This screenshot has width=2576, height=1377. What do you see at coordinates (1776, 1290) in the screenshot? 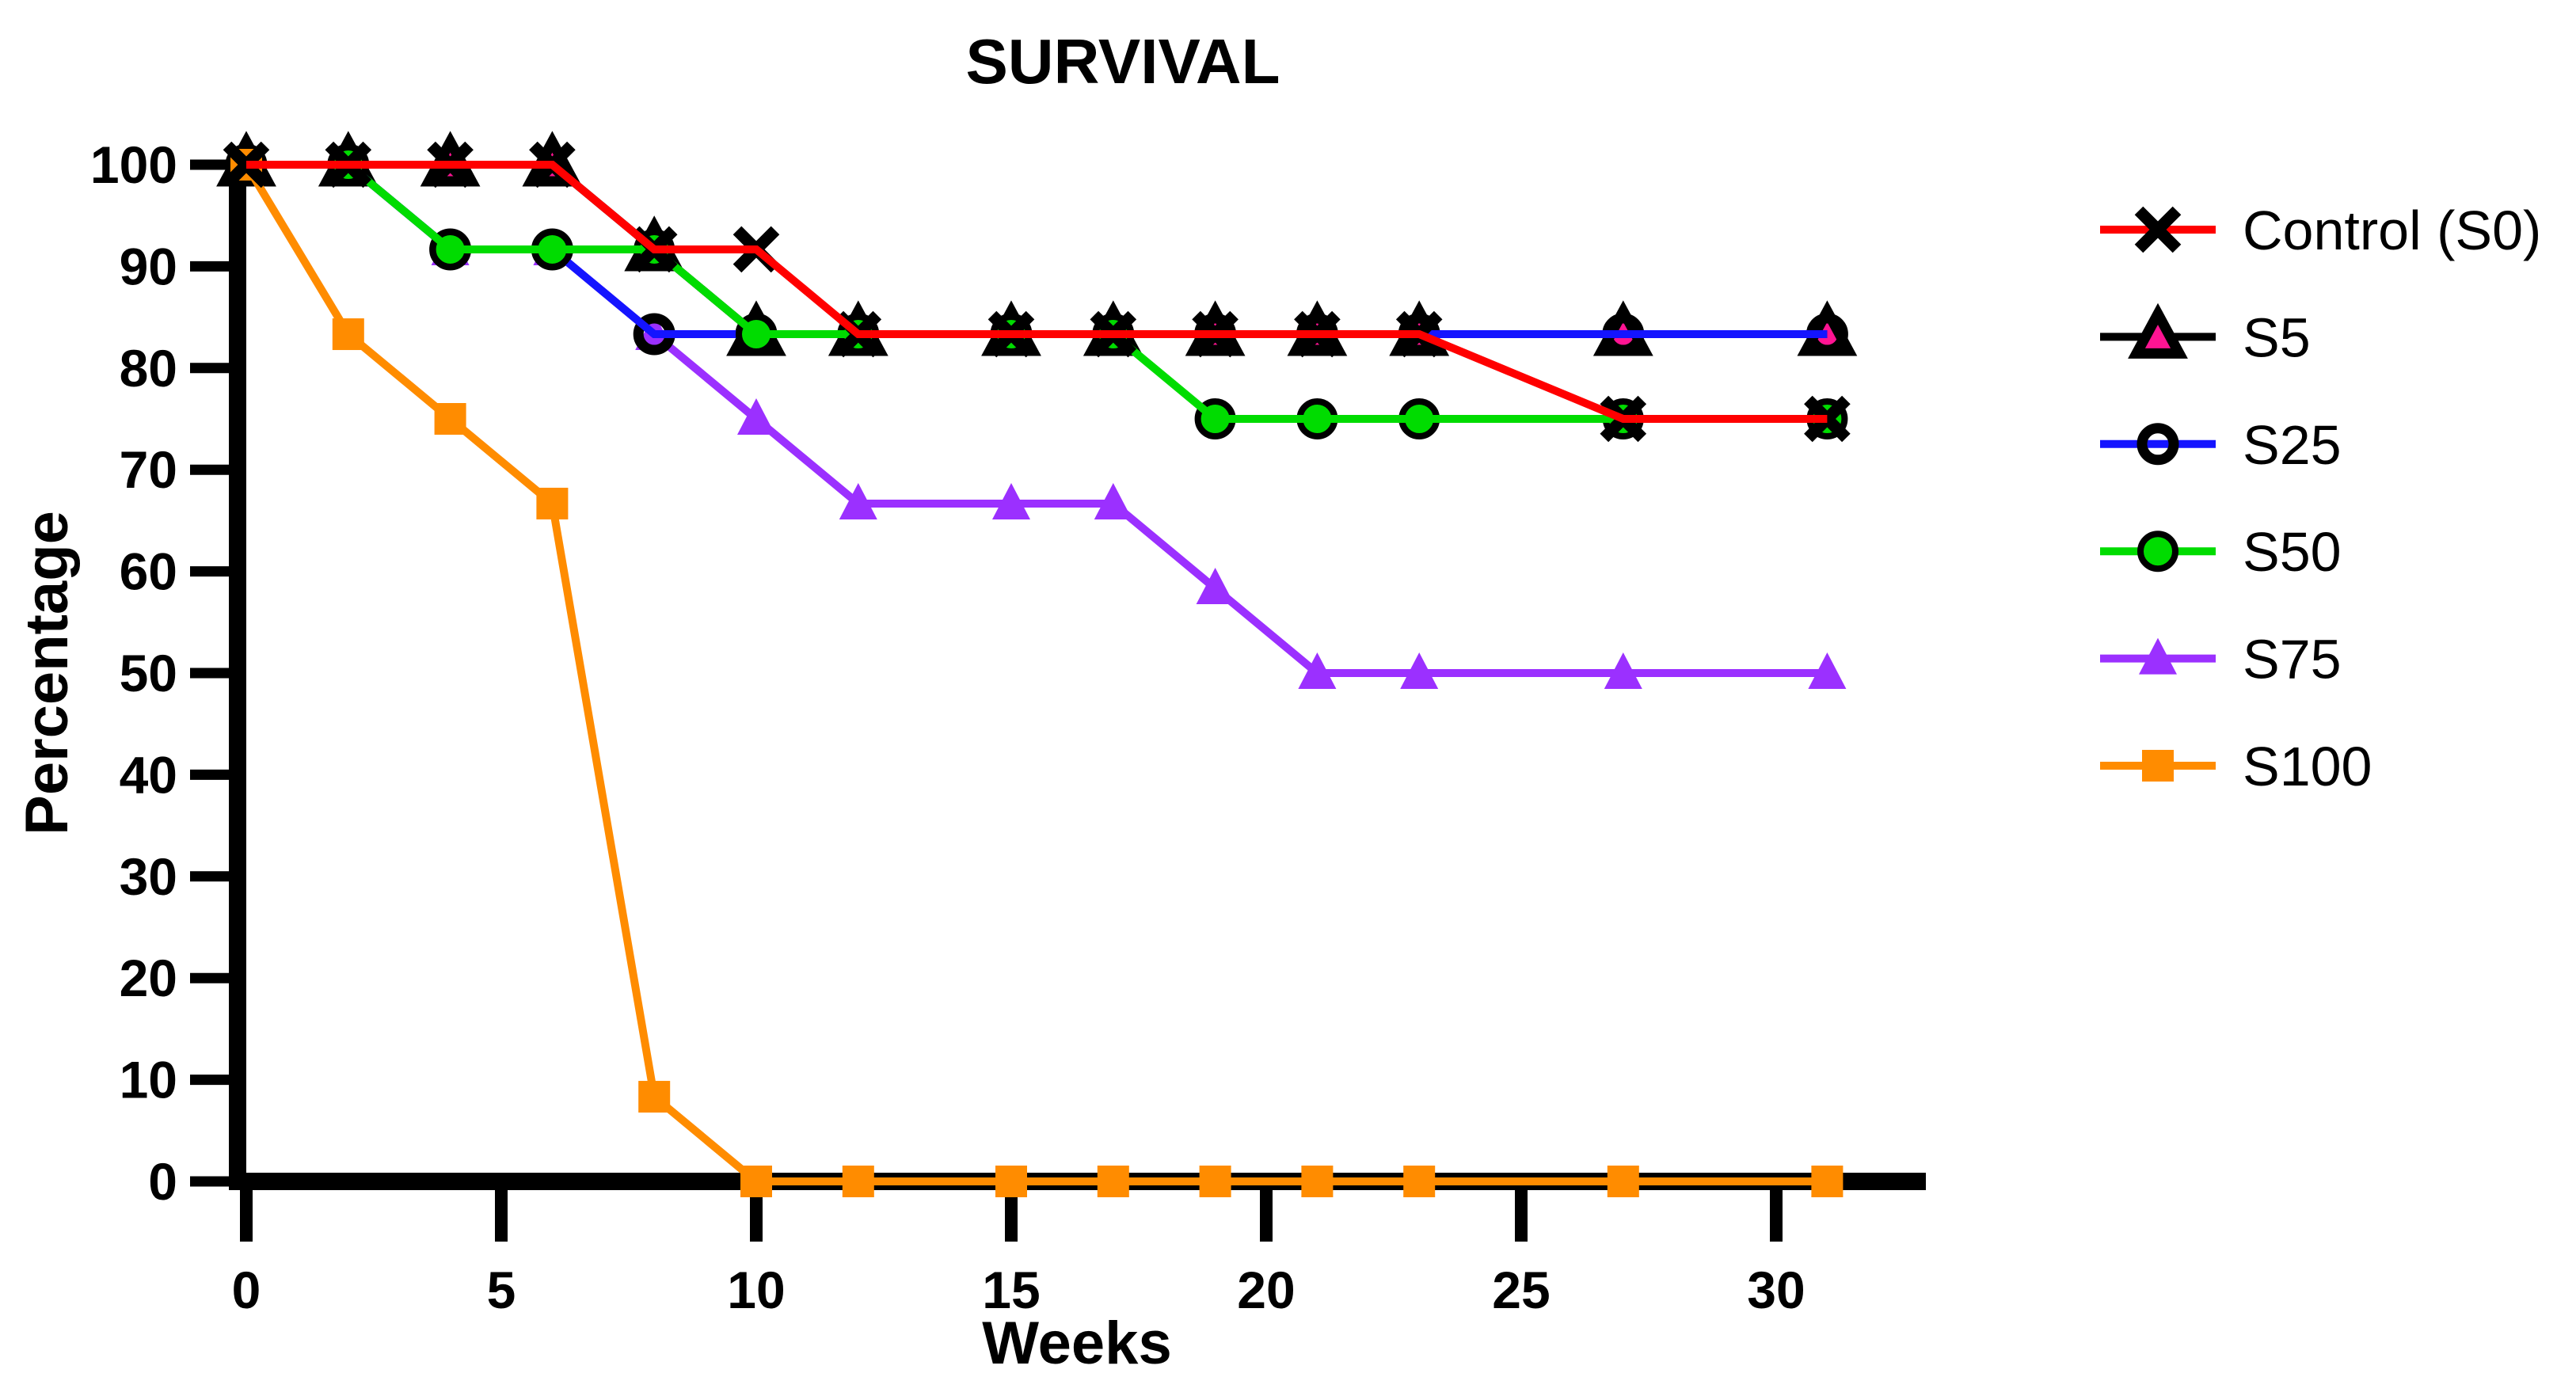
I see `x-tick-label: 30` at bounding box center [1776, 1290].